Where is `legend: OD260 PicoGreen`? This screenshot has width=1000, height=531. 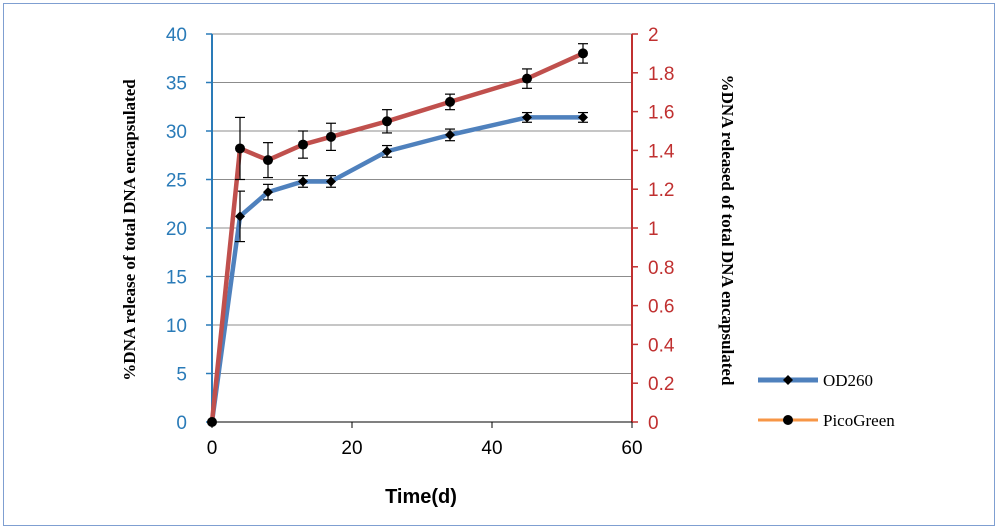
legend: OD260 PicoGreen is located at coordinates (826, 400).